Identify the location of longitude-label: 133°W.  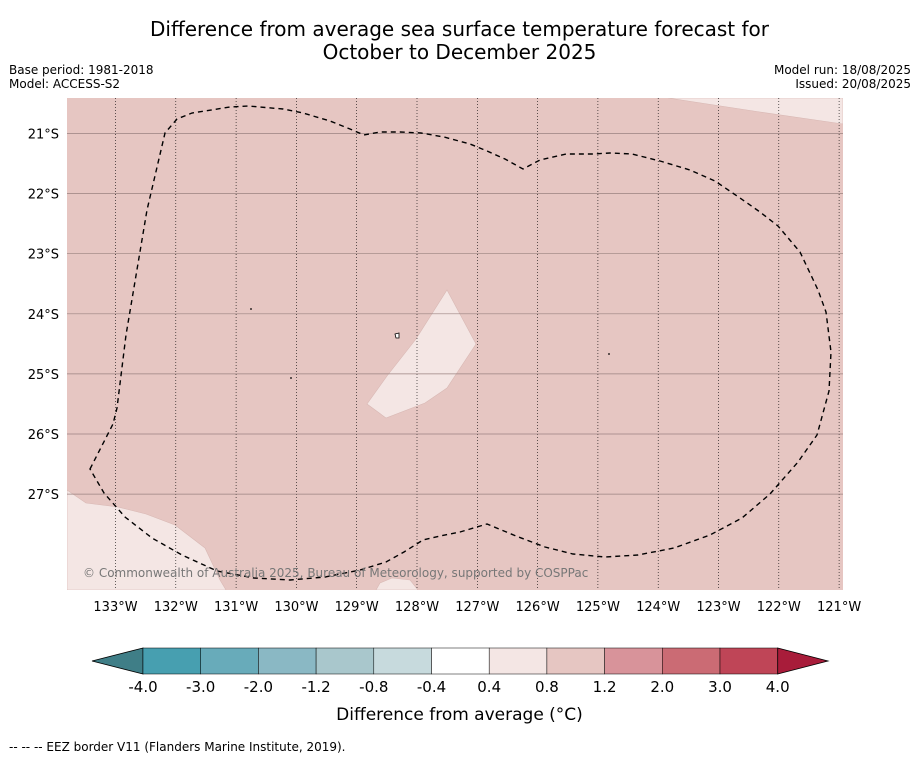
(115, 607).